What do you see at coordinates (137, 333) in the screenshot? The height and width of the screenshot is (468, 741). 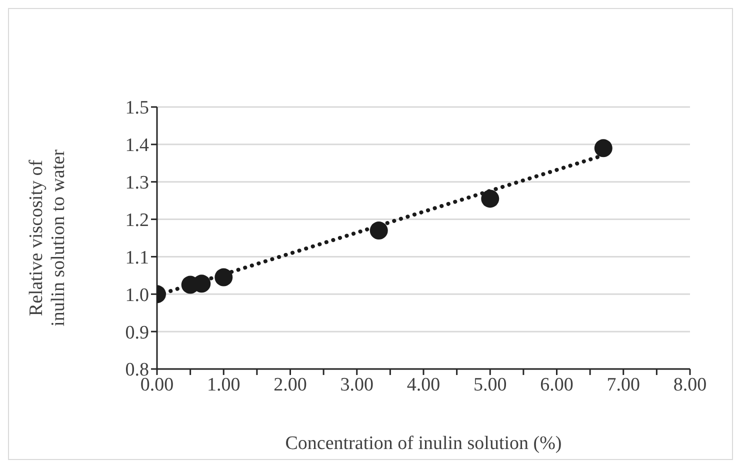 I see `y-tick-label: 0.9` at bounding box center [137, 333].